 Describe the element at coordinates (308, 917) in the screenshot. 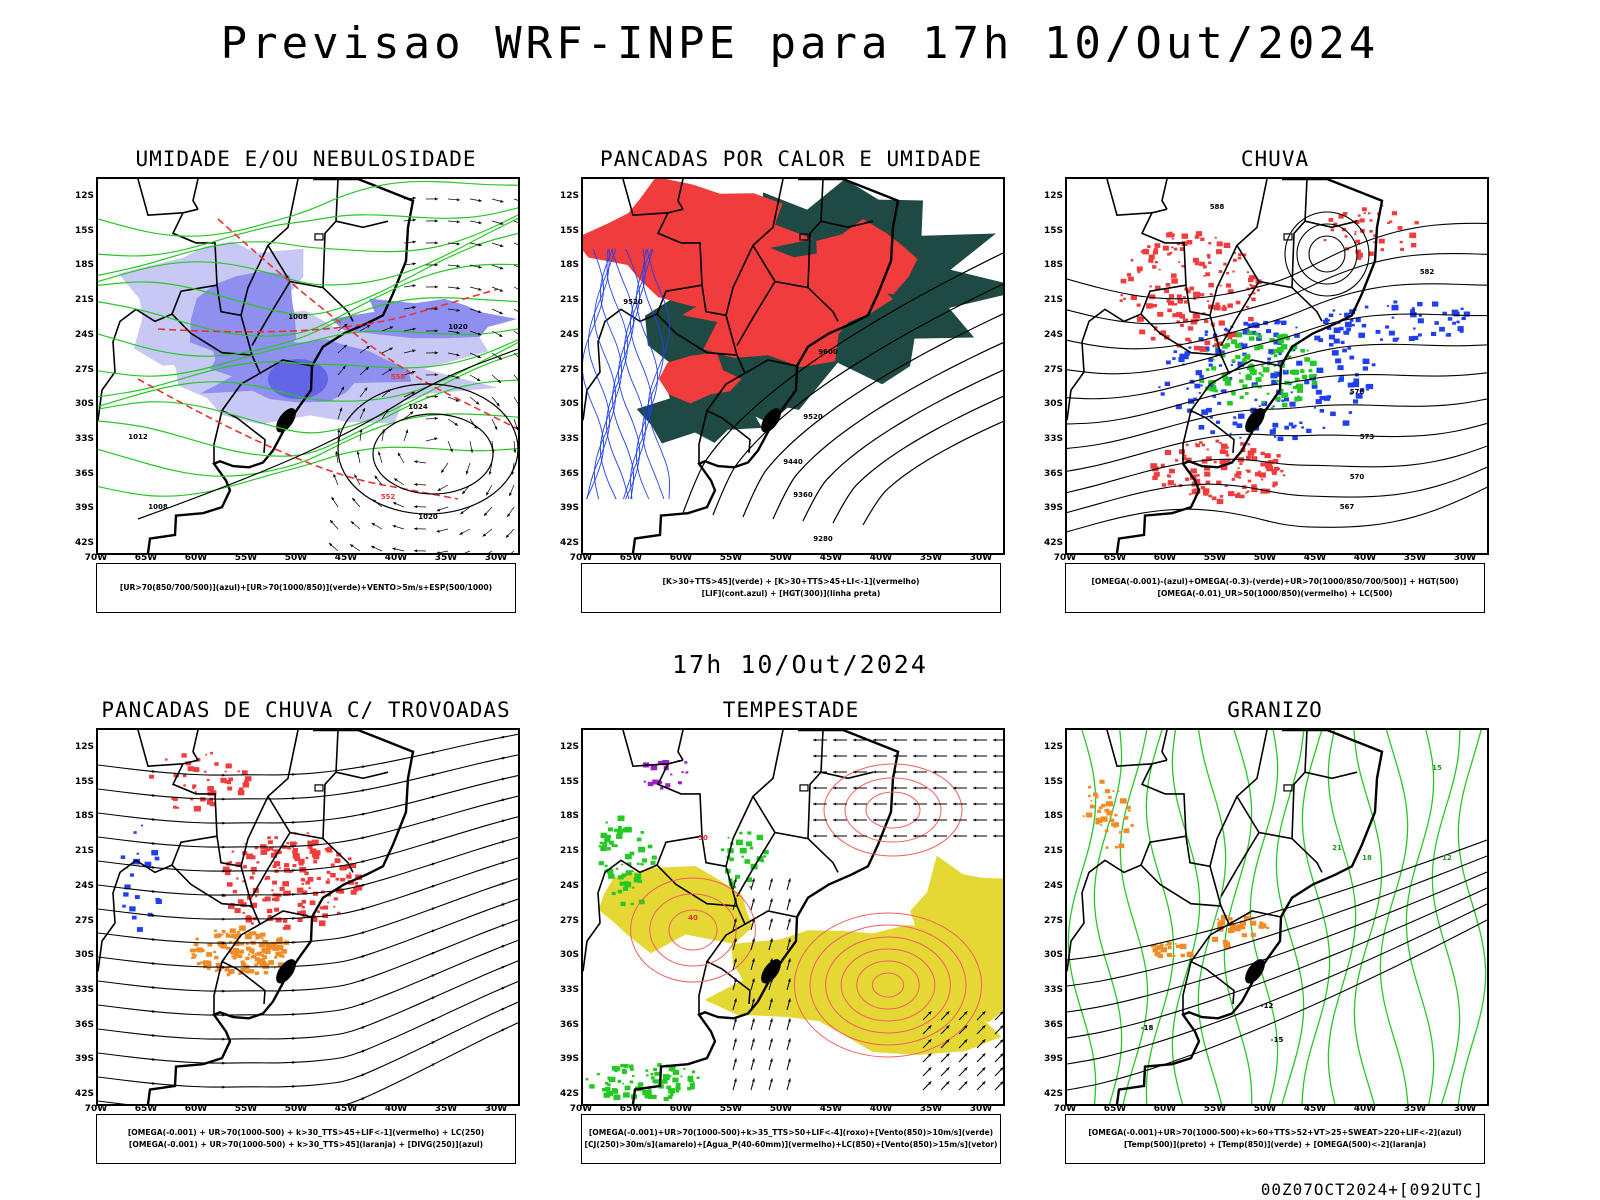

I see `map-frame` at that location.